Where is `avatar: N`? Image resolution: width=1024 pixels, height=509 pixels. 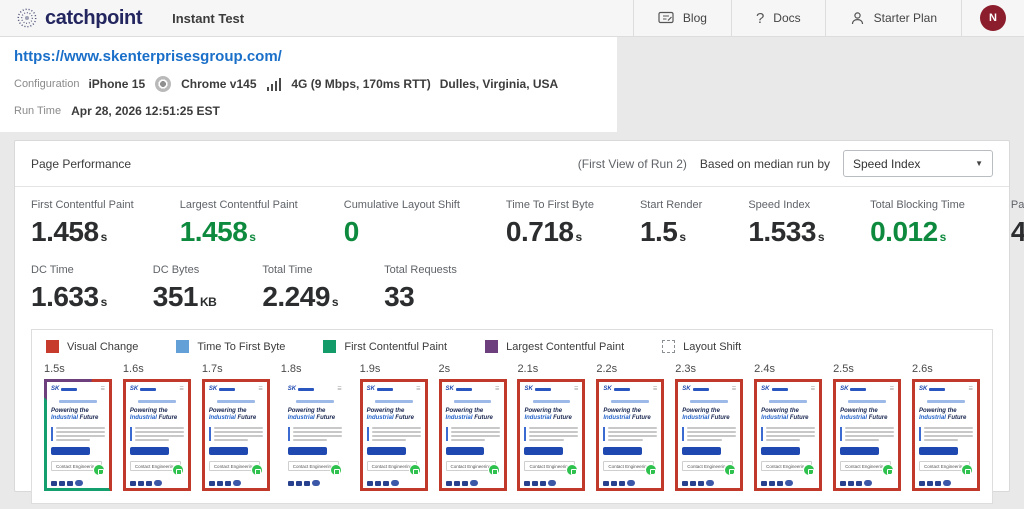 avatar: N is located at coordinates (993, 18).